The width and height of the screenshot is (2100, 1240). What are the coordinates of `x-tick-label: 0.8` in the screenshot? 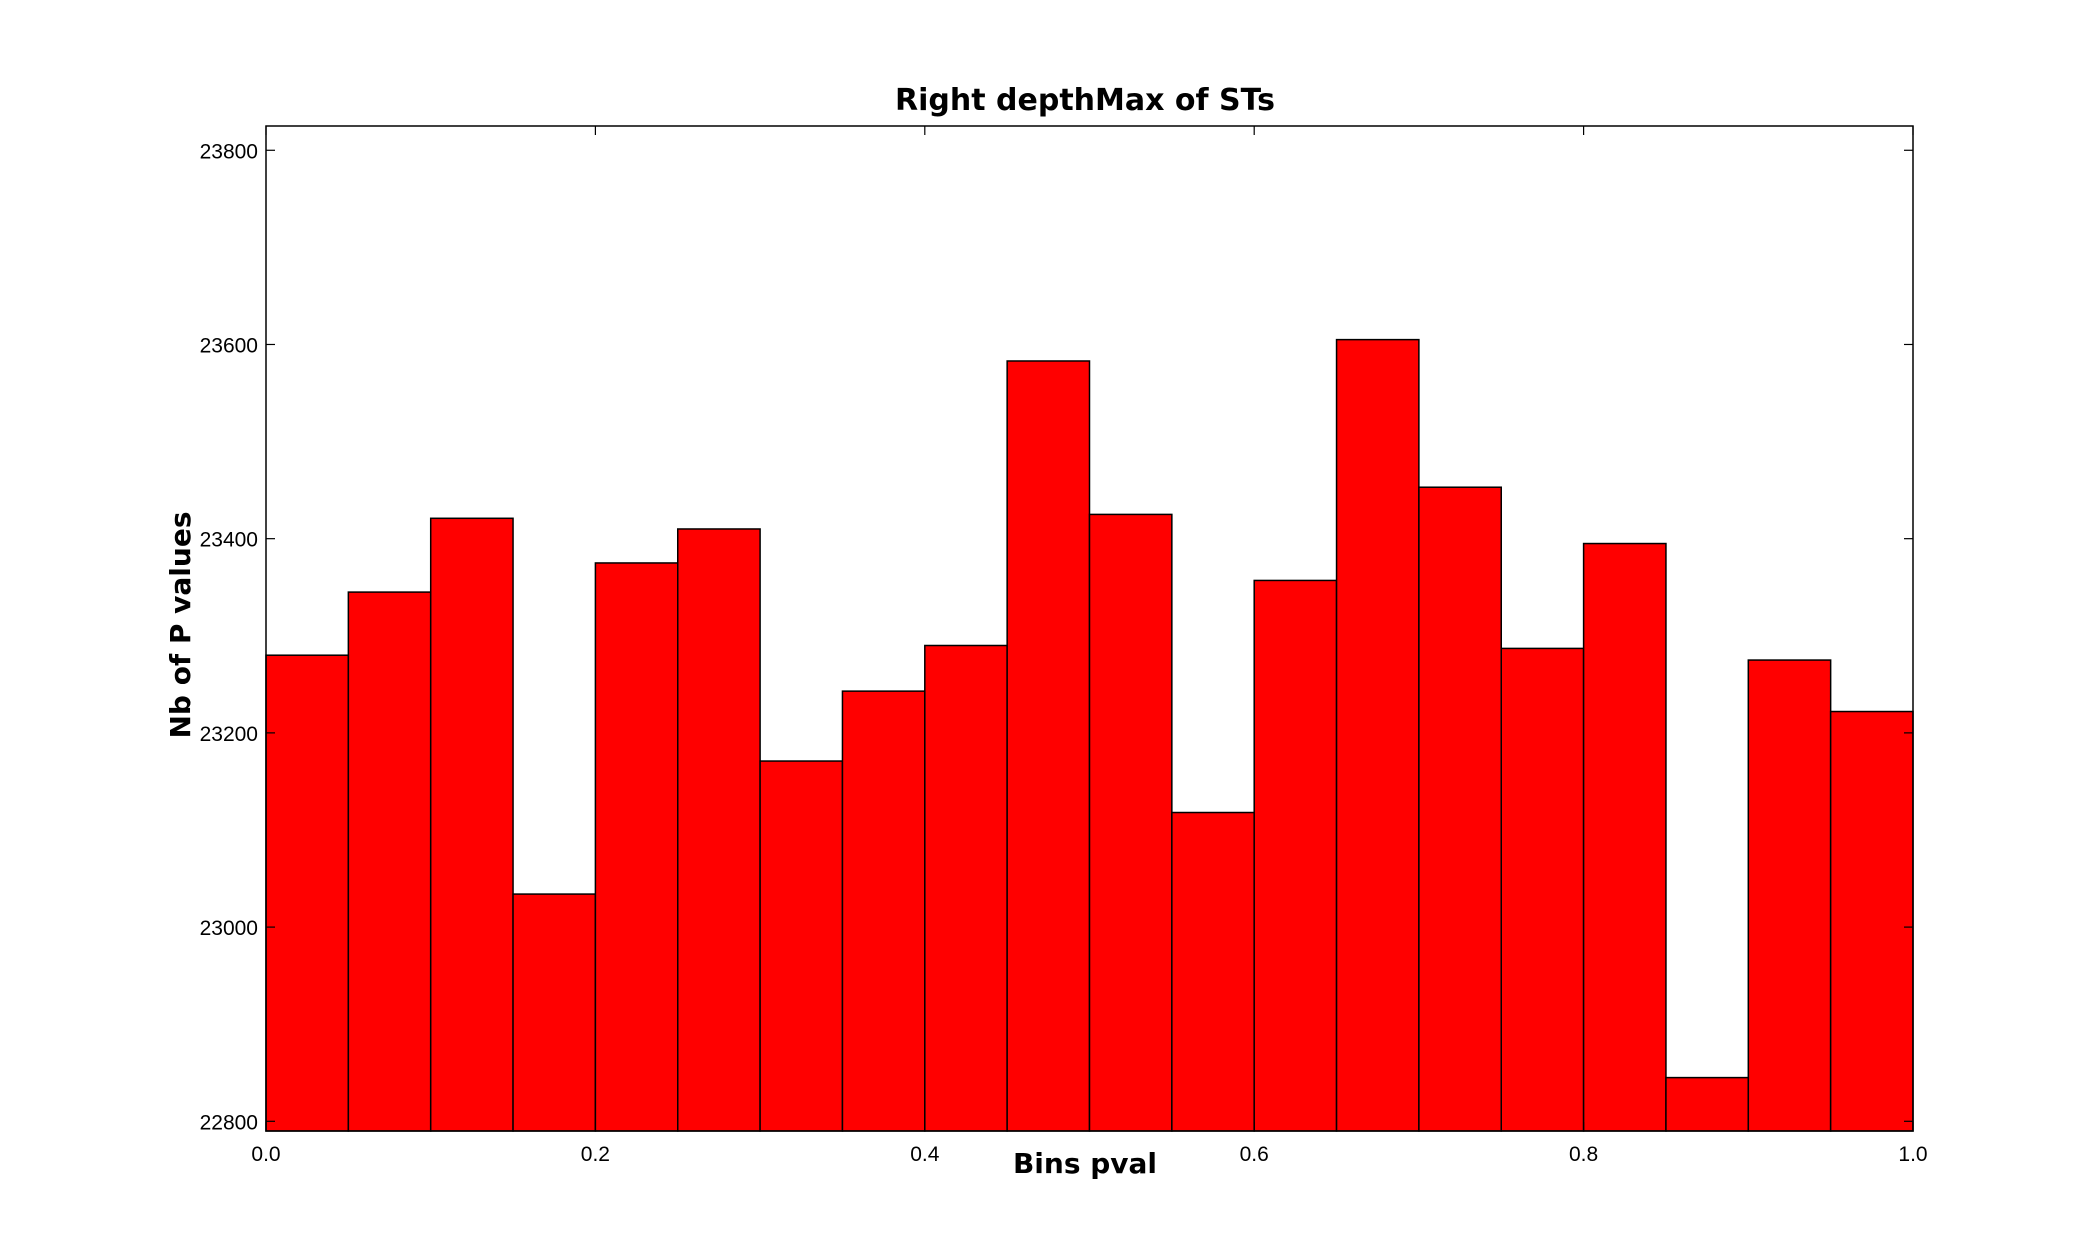 It's located at (1583, 1154).